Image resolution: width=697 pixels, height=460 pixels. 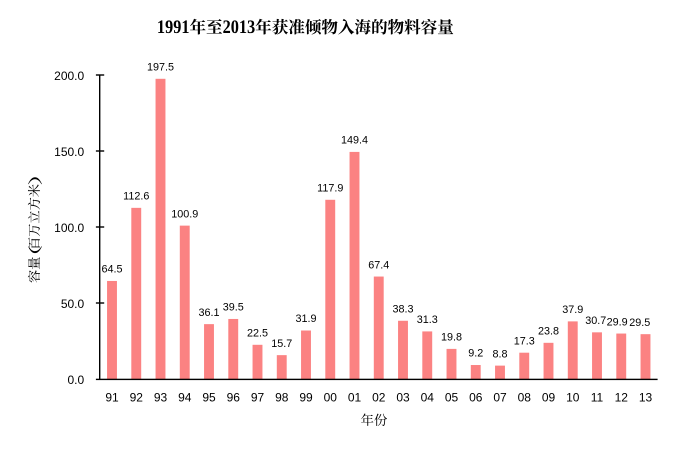 I want to click on svg-text: 149.4, so click(x=354, y=141).